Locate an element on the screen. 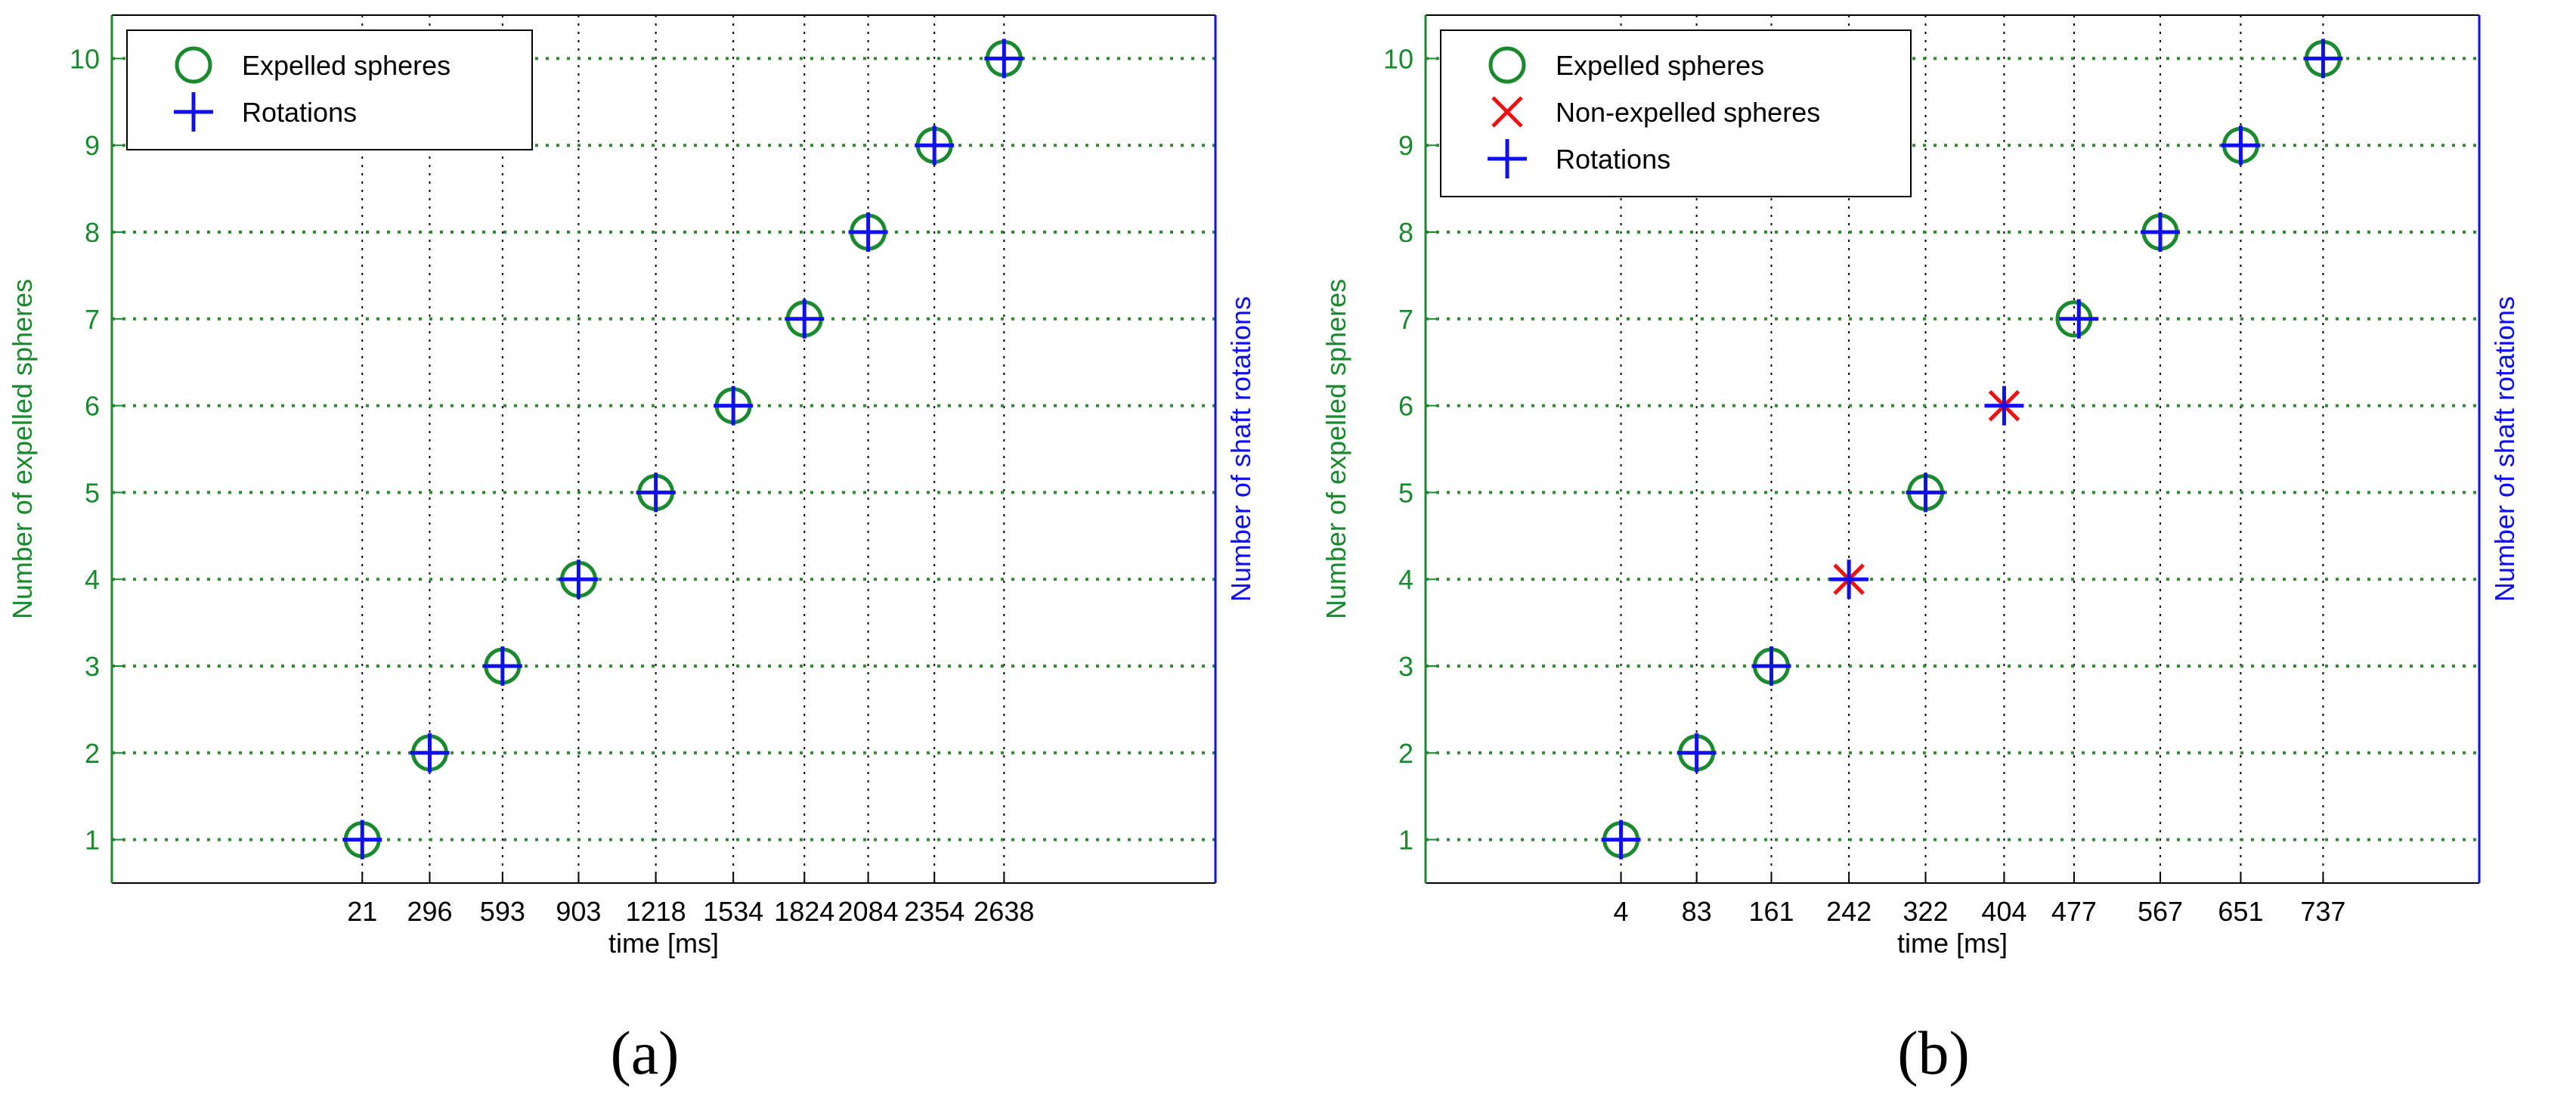  x-tick-label: 477 is located at coordinates (2074, 912).